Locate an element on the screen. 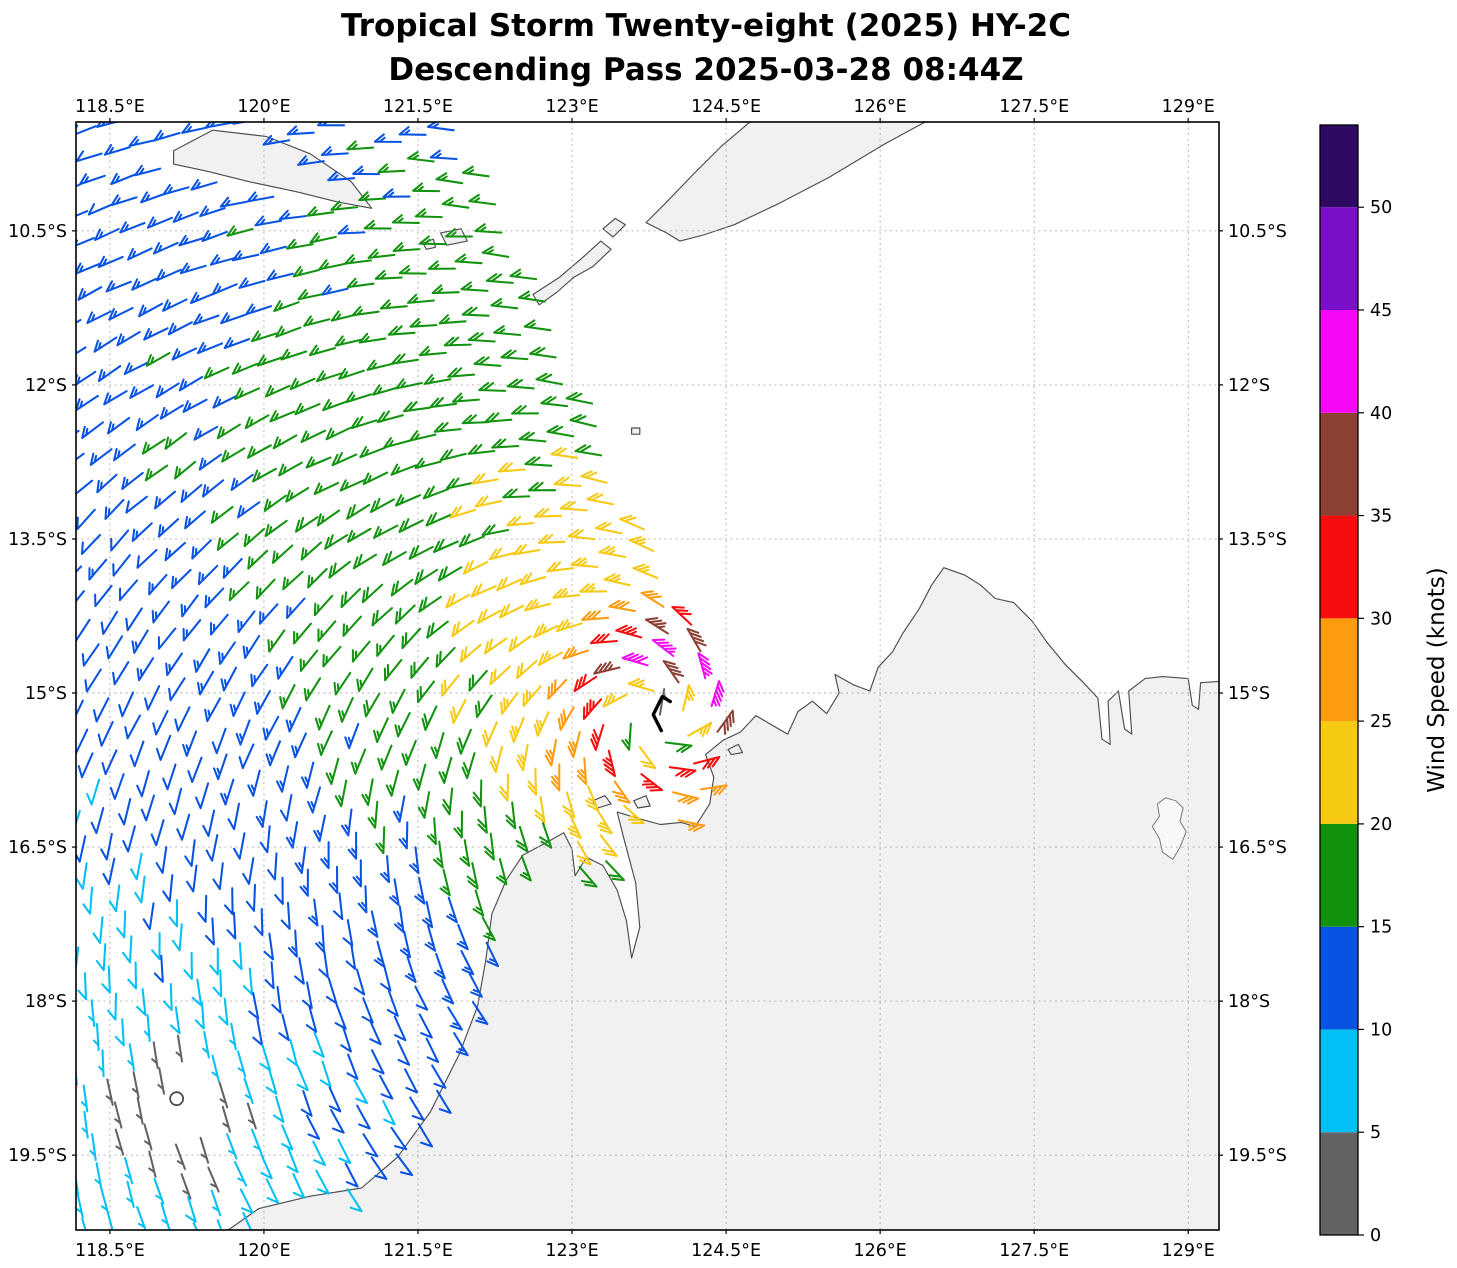  lon-tick-label-bottom: 124.5°E is located at coordinates (726, 1251).